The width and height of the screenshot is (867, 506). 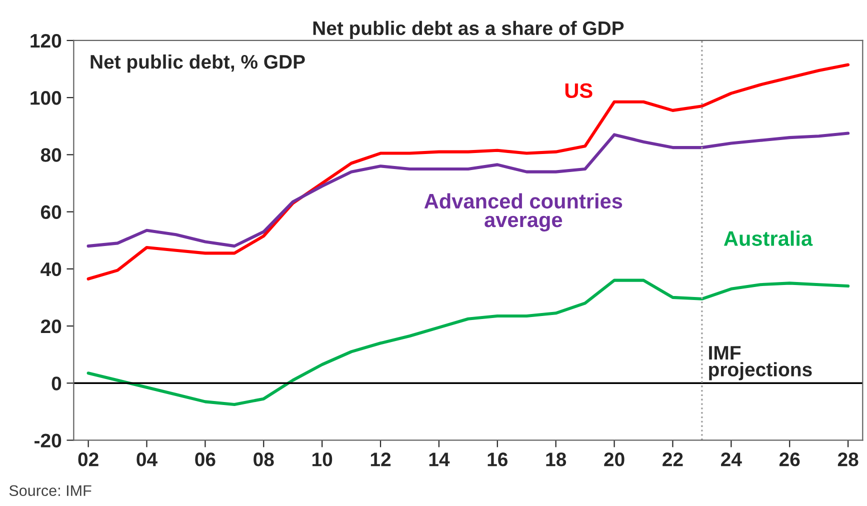 What do you see at coordinates (50, 490) in the screenshot?
I see `source-note: Source: IMF` at bounding box center [50, 490].